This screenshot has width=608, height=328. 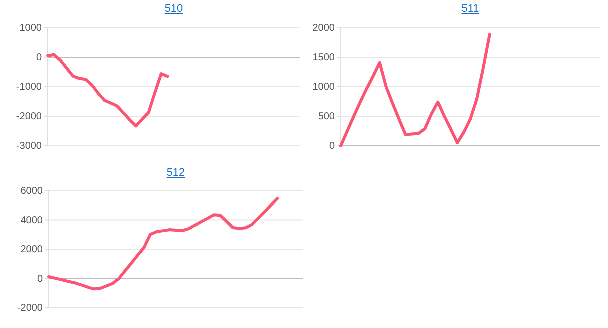 What do you see at coordinates (471, 9) in the screenshot?
I see `chart-title: 511` at bounding box center [471, 9].